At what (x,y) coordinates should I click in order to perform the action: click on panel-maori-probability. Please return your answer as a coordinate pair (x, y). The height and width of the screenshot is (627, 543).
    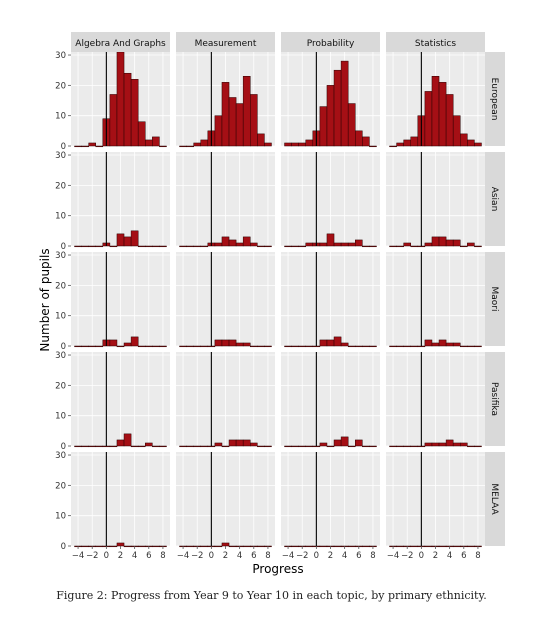
    Looking at the image, I should click on (330, 300).